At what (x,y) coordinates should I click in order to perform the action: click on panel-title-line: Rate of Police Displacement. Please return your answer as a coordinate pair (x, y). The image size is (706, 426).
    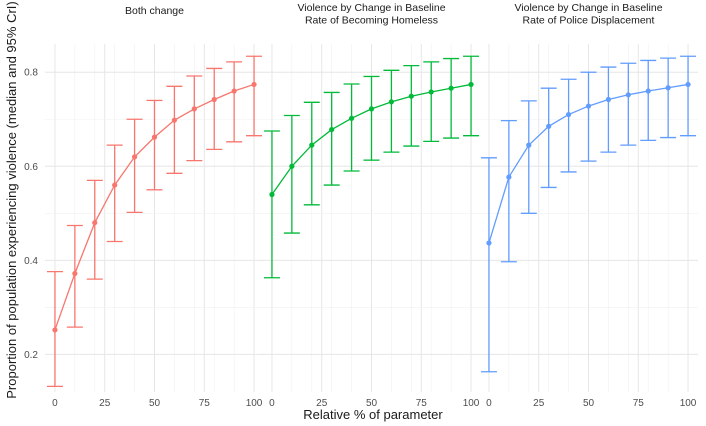
    Looking at the image, I should click on (589, 21).